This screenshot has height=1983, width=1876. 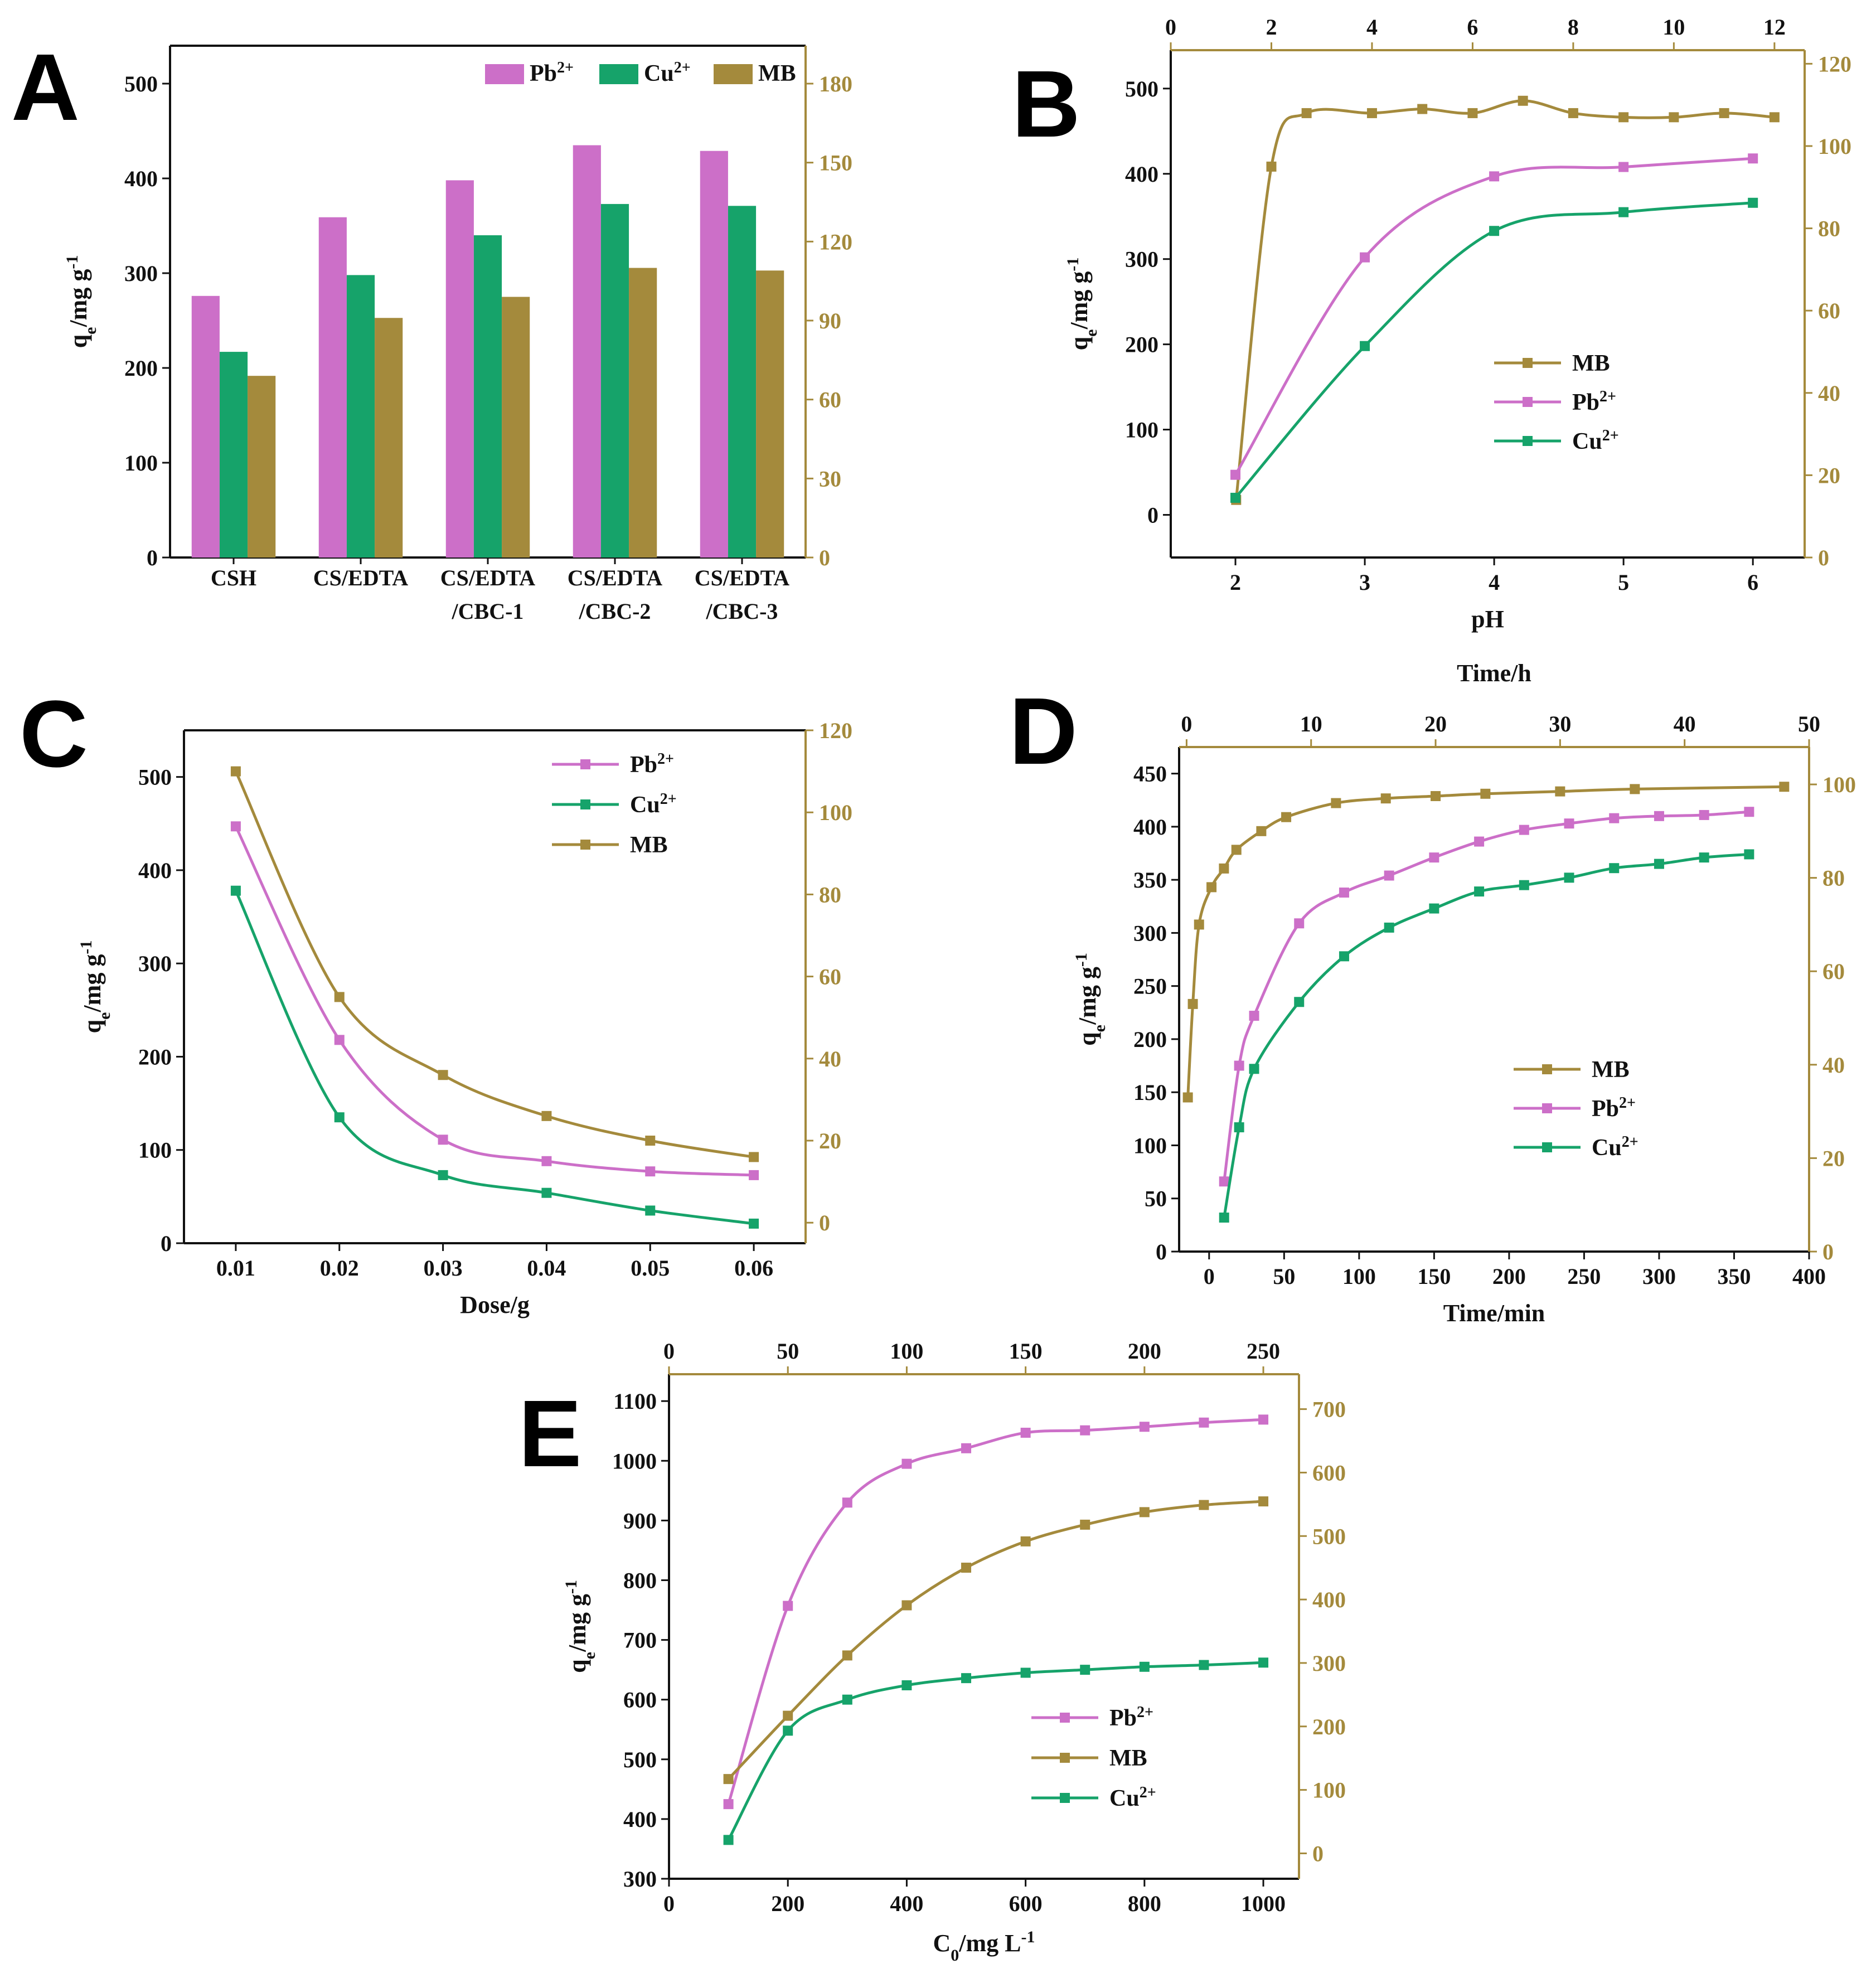 What do you see at coordinates (653, 804) in the screenshot?
I see `legend-label: Cu2+` at bounding box center [653, 804].